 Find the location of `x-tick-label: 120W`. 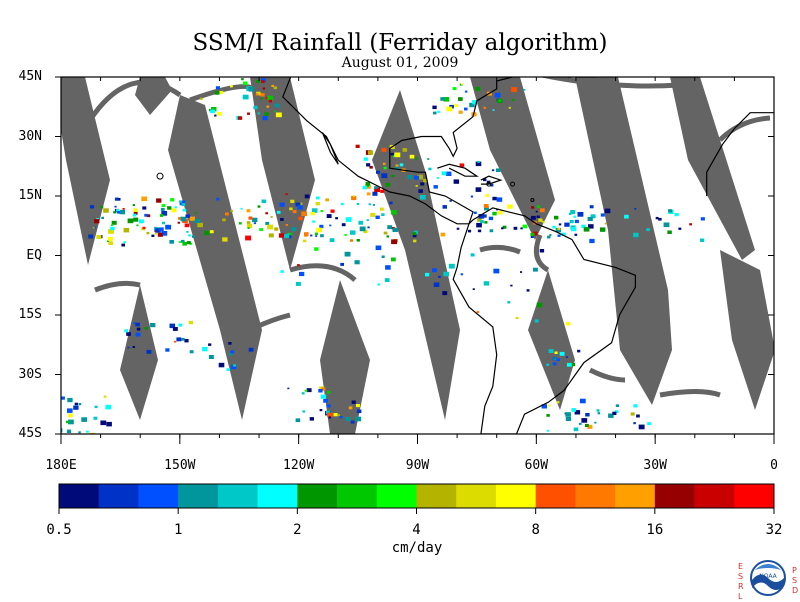

x-tick-label: 120W is located at coordinates (299, 465).